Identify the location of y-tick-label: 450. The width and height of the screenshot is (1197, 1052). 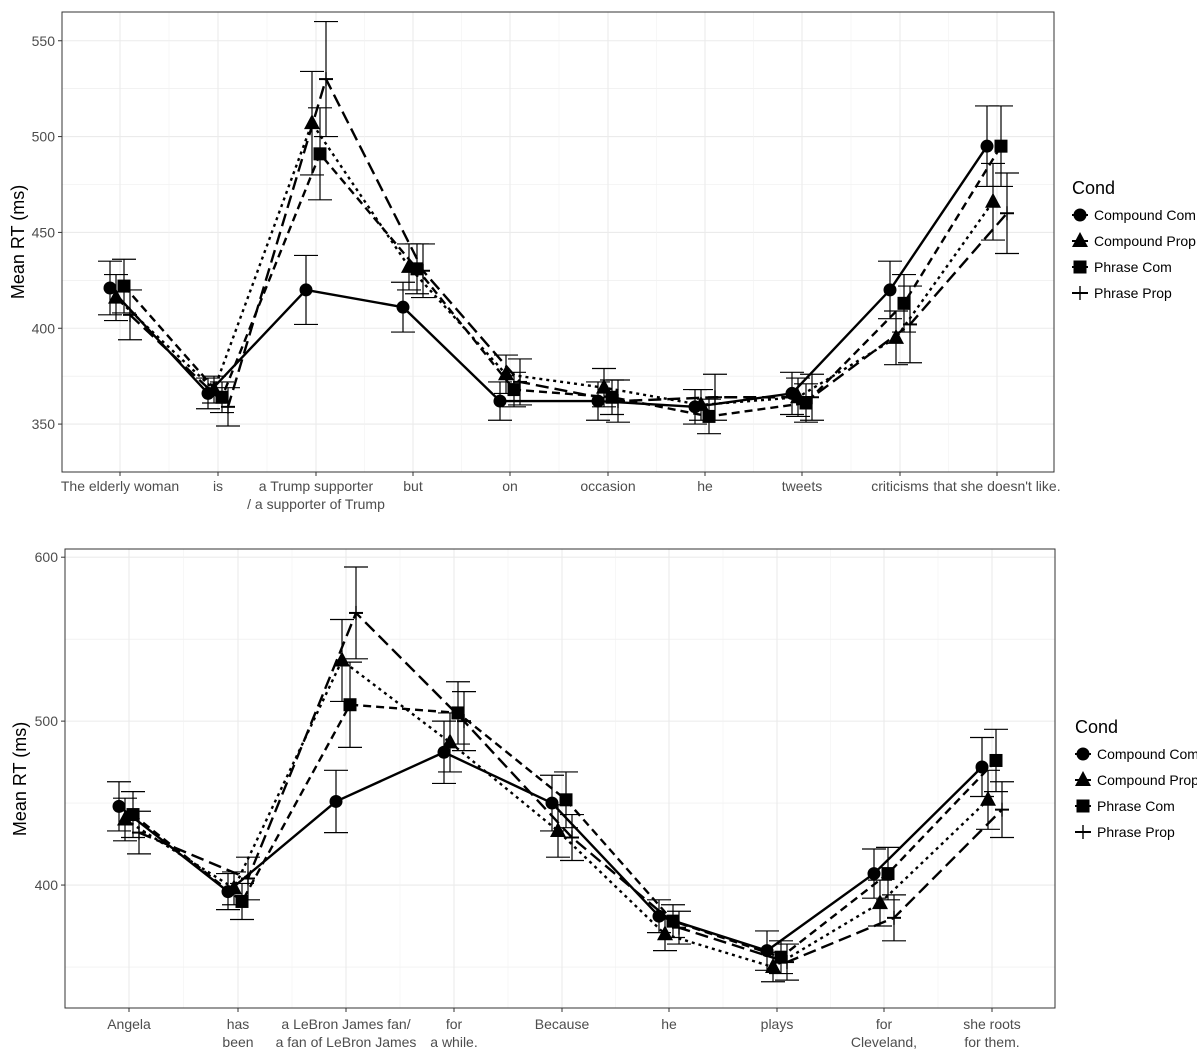
(44, 232).